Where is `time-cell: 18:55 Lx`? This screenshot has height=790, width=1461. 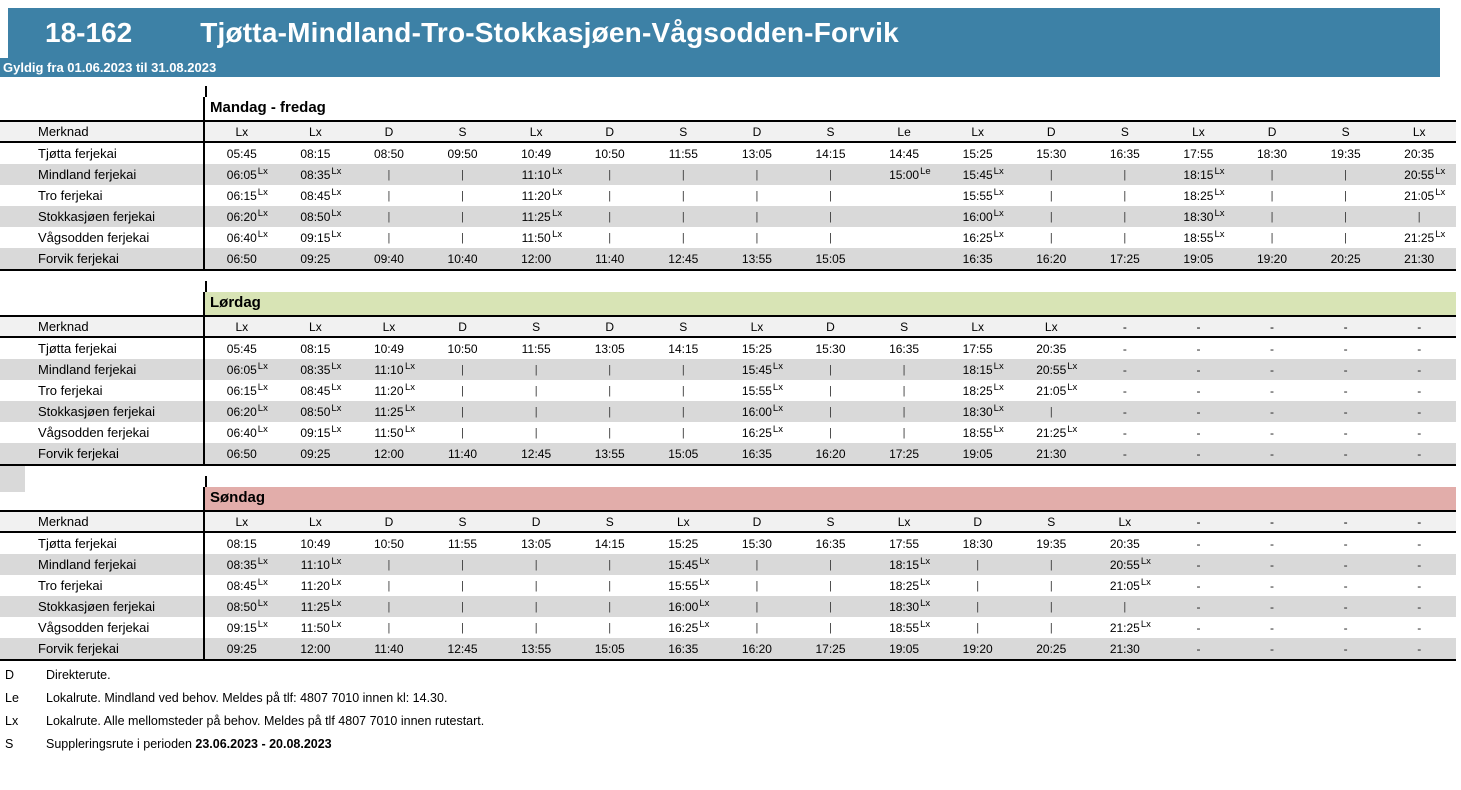
time-cell: 18:55 Lx is located at coordinates (904, 627).